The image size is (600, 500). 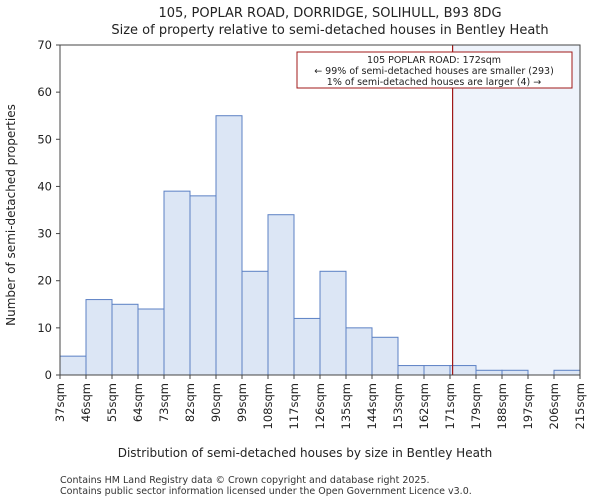 I want to click on bar-37sqm, so click(x=73, y=365).